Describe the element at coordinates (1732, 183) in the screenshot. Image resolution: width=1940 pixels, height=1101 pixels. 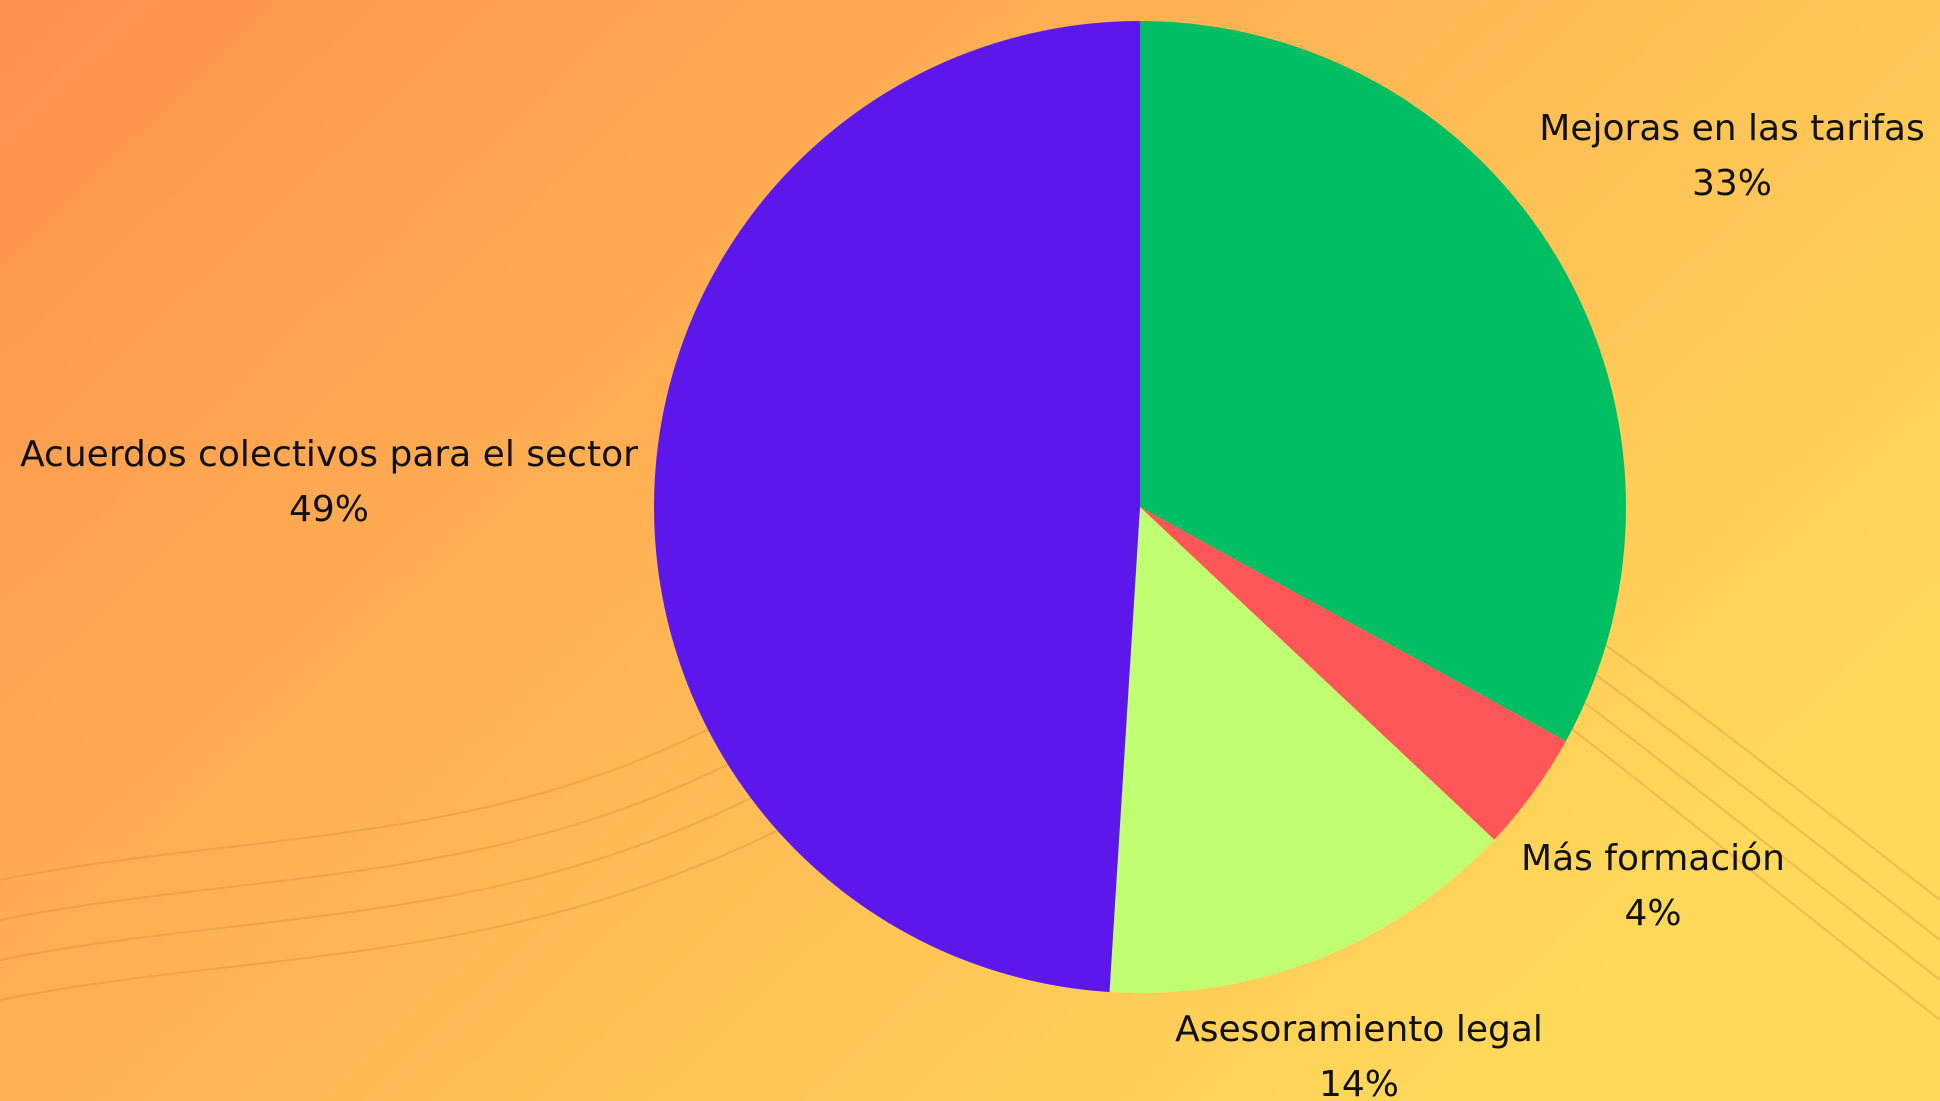
I see `slice-value-label: 33%` at that location.